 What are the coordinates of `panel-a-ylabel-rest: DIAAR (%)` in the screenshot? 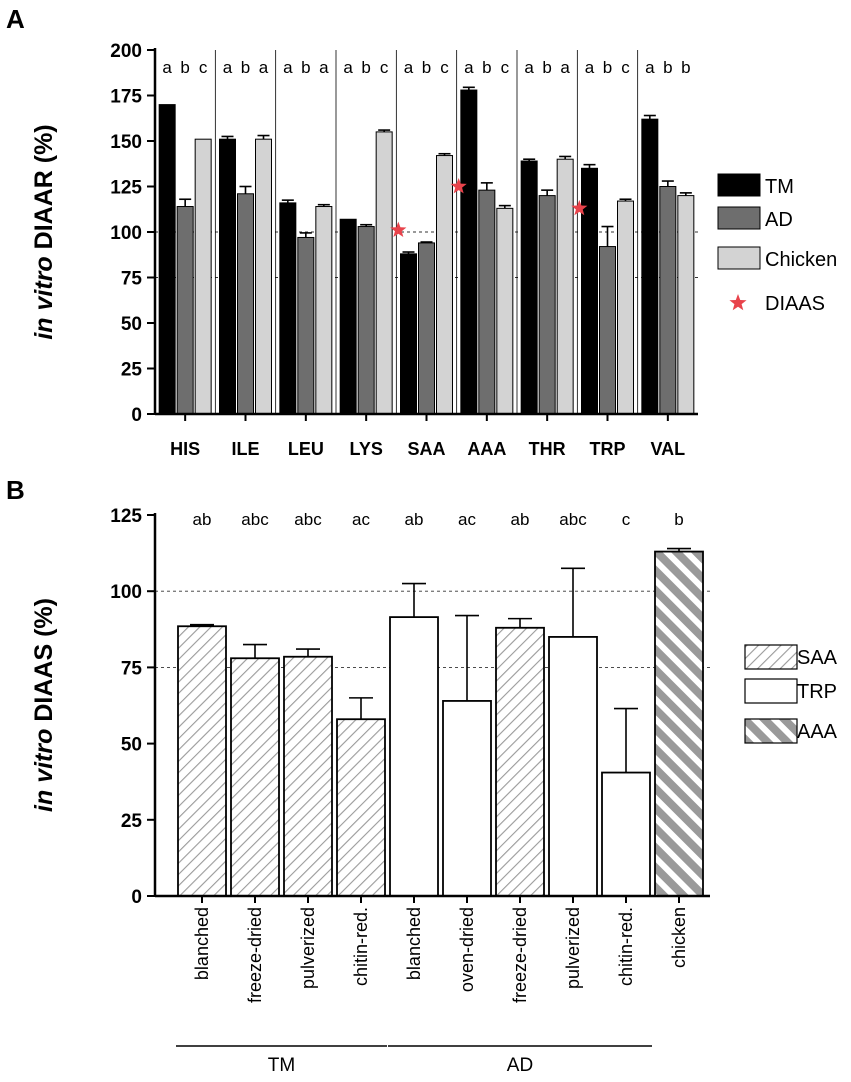 It's located at (44, 190).